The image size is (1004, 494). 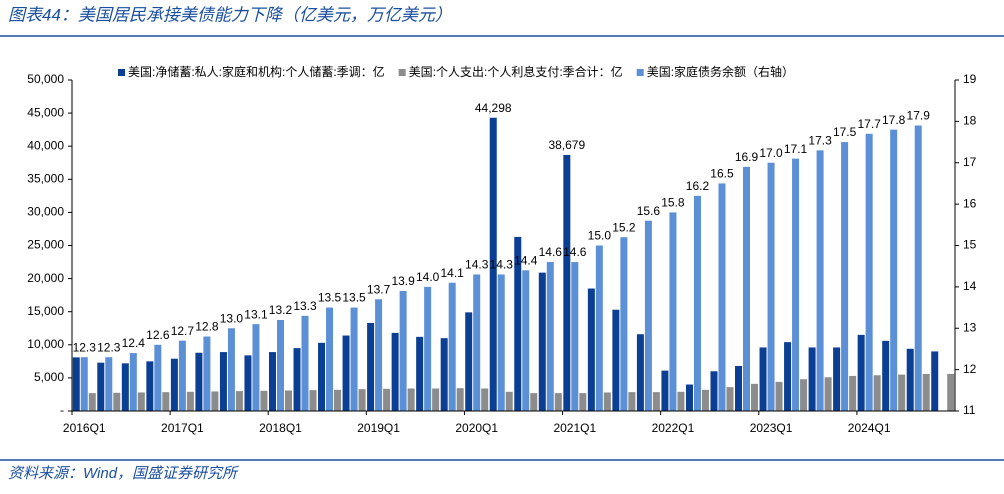 I want to click on x-tick-label: 2024Q1, so click(x=869, y=428).